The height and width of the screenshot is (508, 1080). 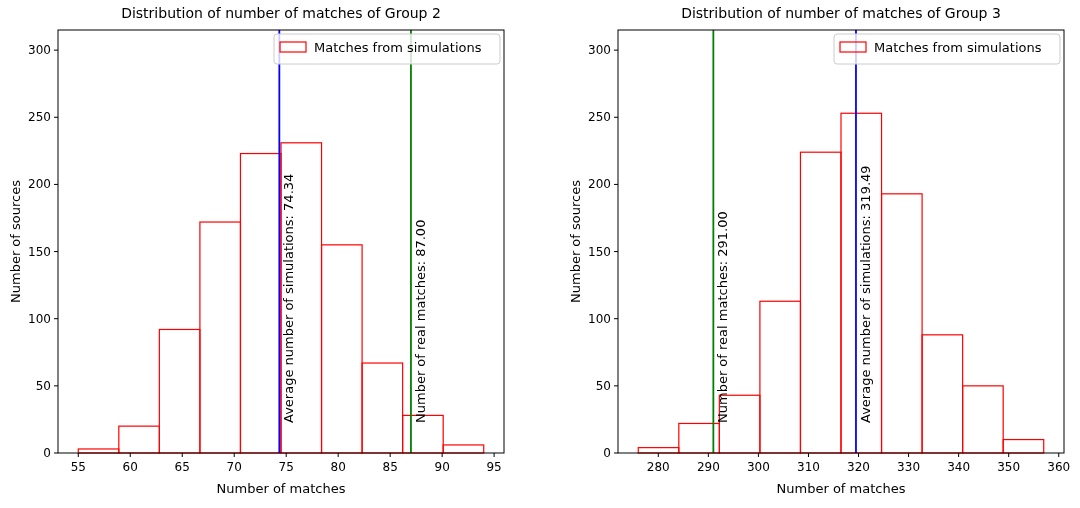 What do you see at coordinates (286, 467) in the screenshot?
I see `x-tick-label: 75` at bounding box center [286, 467].